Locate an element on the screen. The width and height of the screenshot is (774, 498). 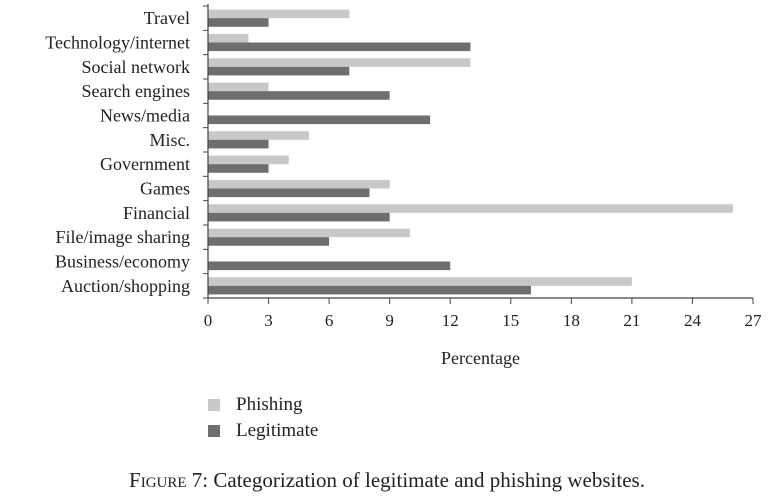
category-label-financial: Financial is located at coordinates (156, 213).